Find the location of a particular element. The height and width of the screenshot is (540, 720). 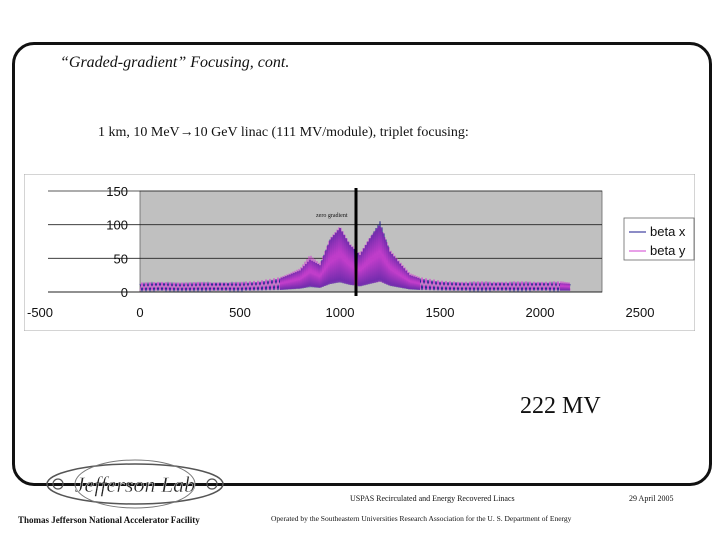

svg-text: Jefferson Lab is located at coordinates (135, 484).